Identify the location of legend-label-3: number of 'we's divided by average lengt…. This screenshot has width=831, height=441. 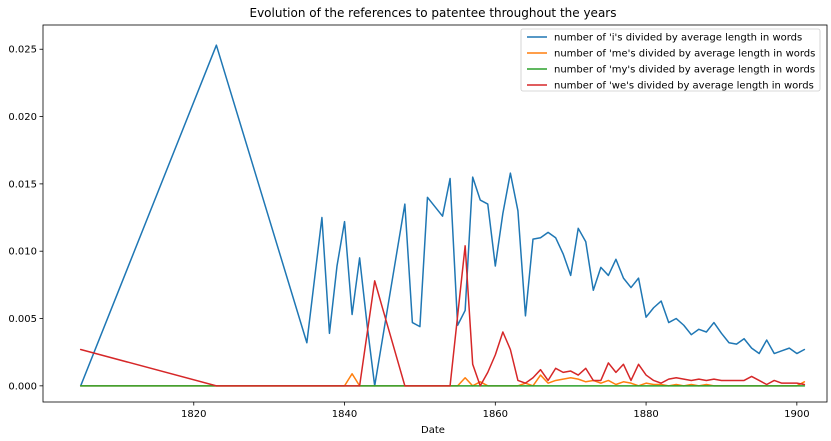
(684, 86).